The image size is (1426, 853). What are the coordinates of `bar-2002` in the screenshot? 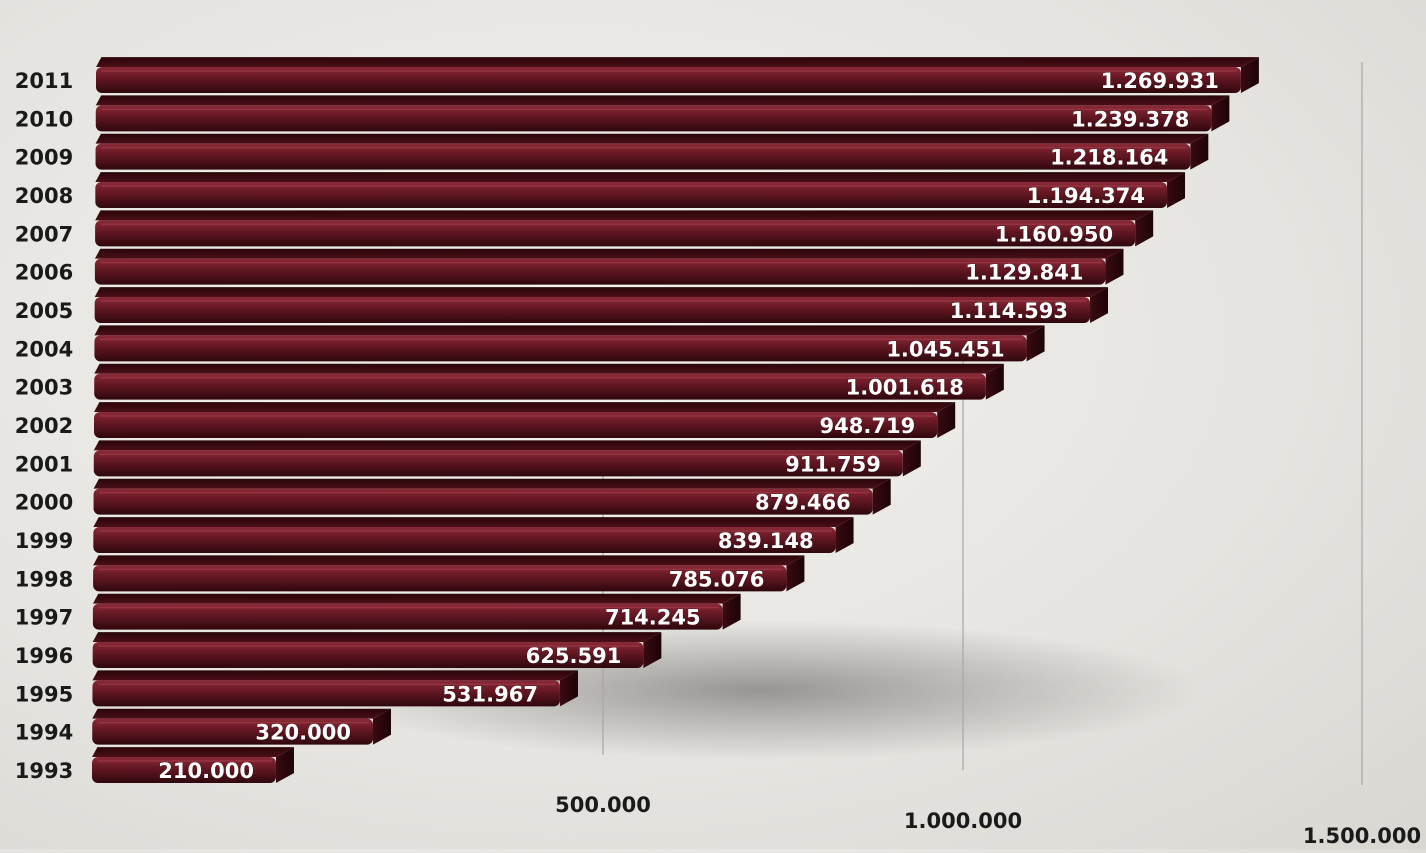 It's located at (525, 420).